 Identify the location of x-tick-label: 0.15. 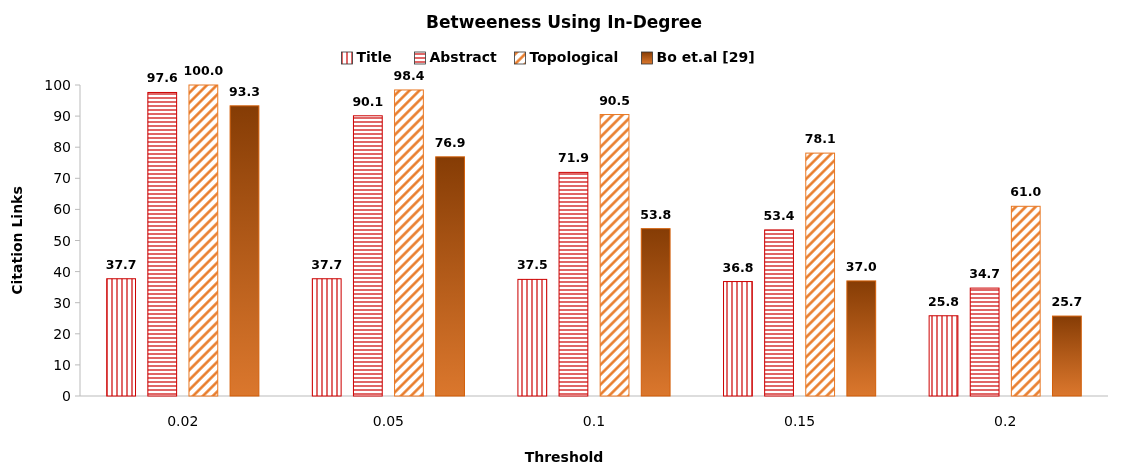
(800, 421).